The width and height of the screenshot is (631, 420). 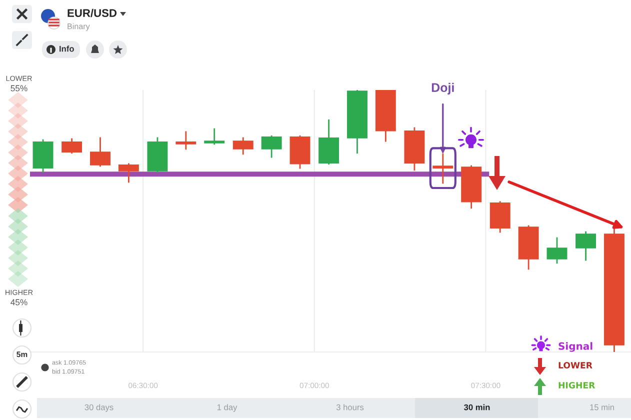 I want to click on annotation: Doji, so click(x=443, y=88).